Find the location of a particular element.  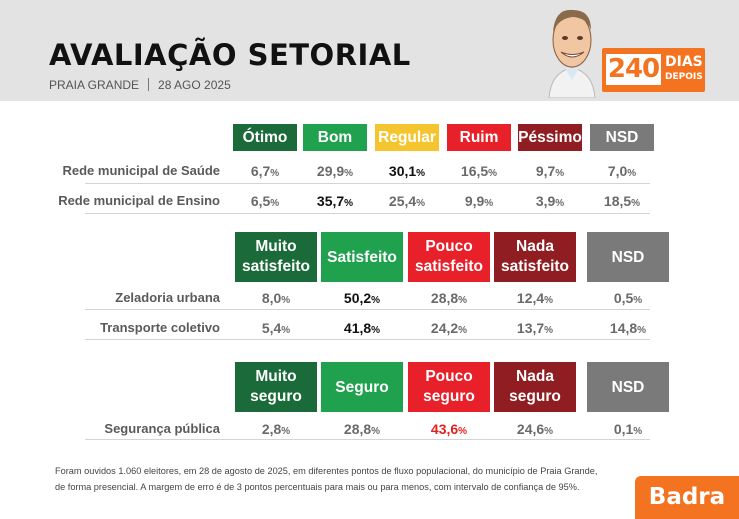

value-cell: 5,4% is located at coordinates (276, 329).